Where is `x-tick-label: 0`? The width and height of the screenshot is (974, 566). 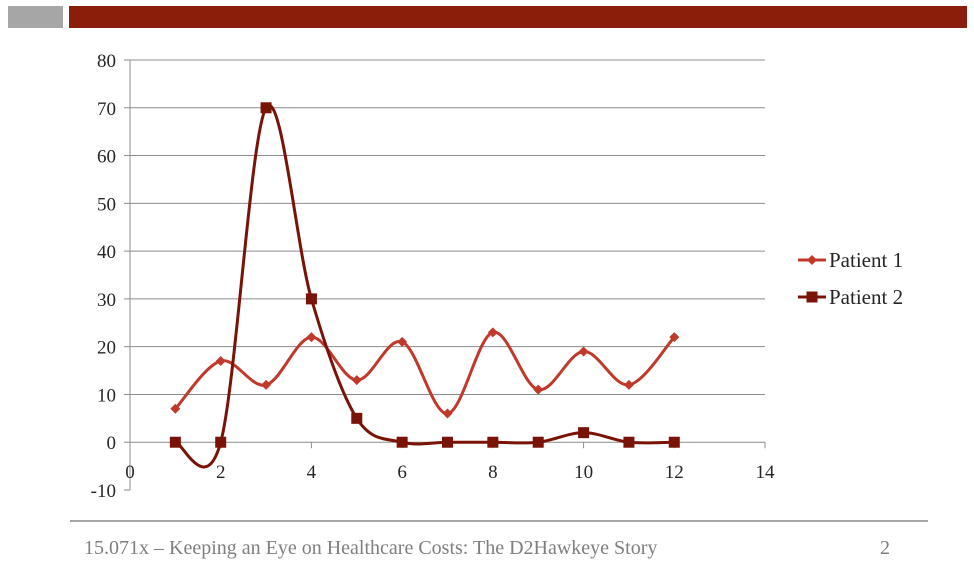 x-tick-label: 0 is located at coordinates (130, 472).